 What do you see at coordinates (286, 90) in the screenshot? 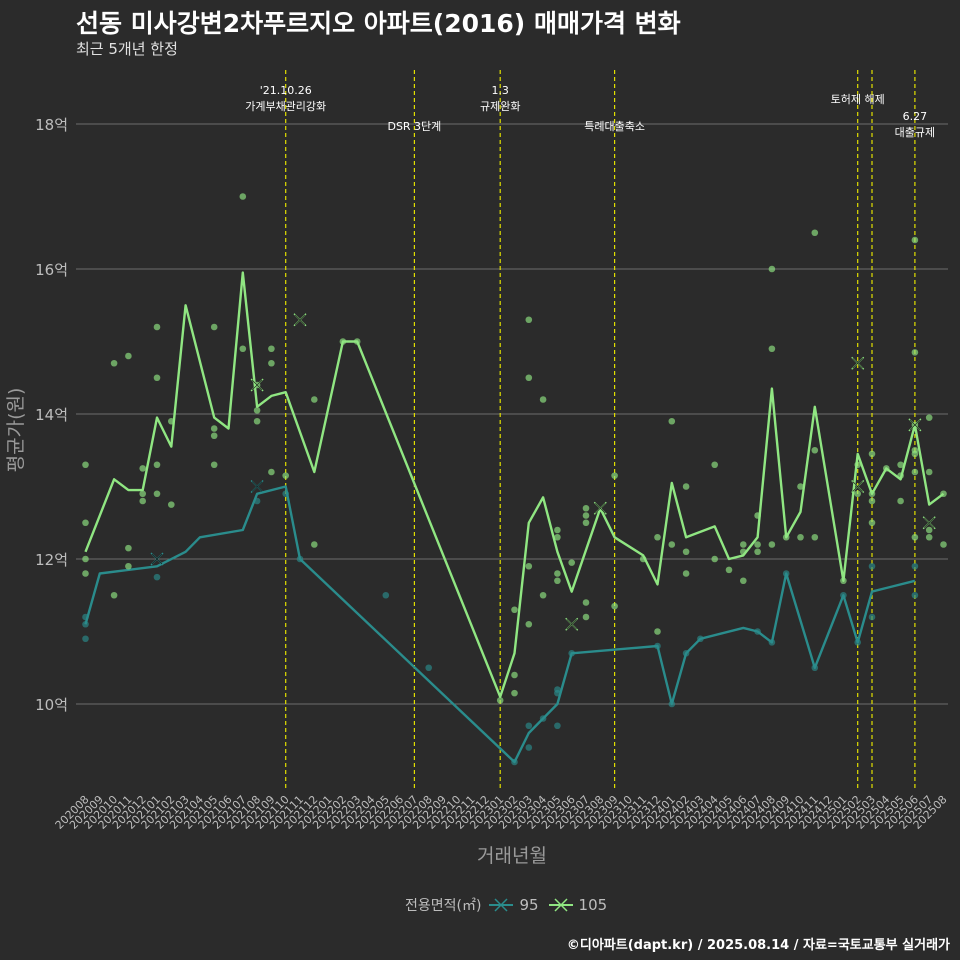
I see `event-label: '21.10.26` at bounding box center [286, 90].